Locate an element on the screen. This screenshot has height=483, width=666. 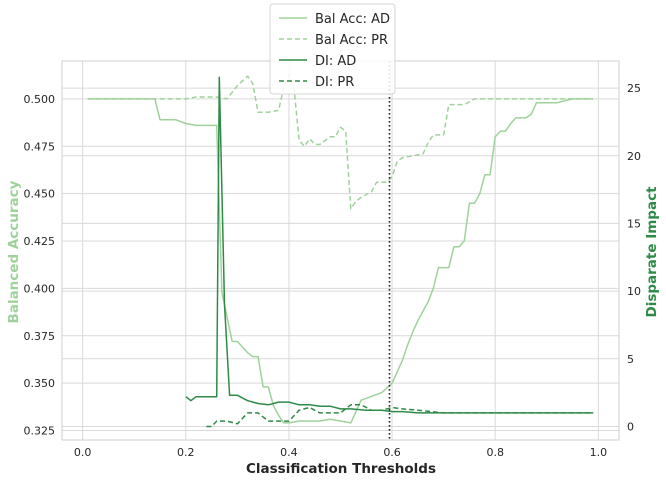
y-right-tick-label: 20 is located at coordinates (634, 156).